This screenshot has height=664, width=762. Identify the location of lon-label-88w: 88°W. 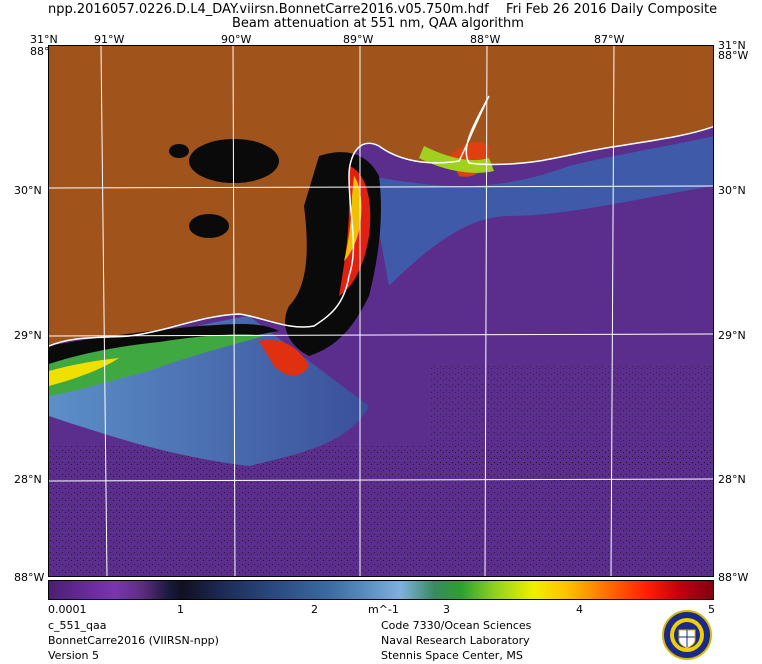
(485, 39).